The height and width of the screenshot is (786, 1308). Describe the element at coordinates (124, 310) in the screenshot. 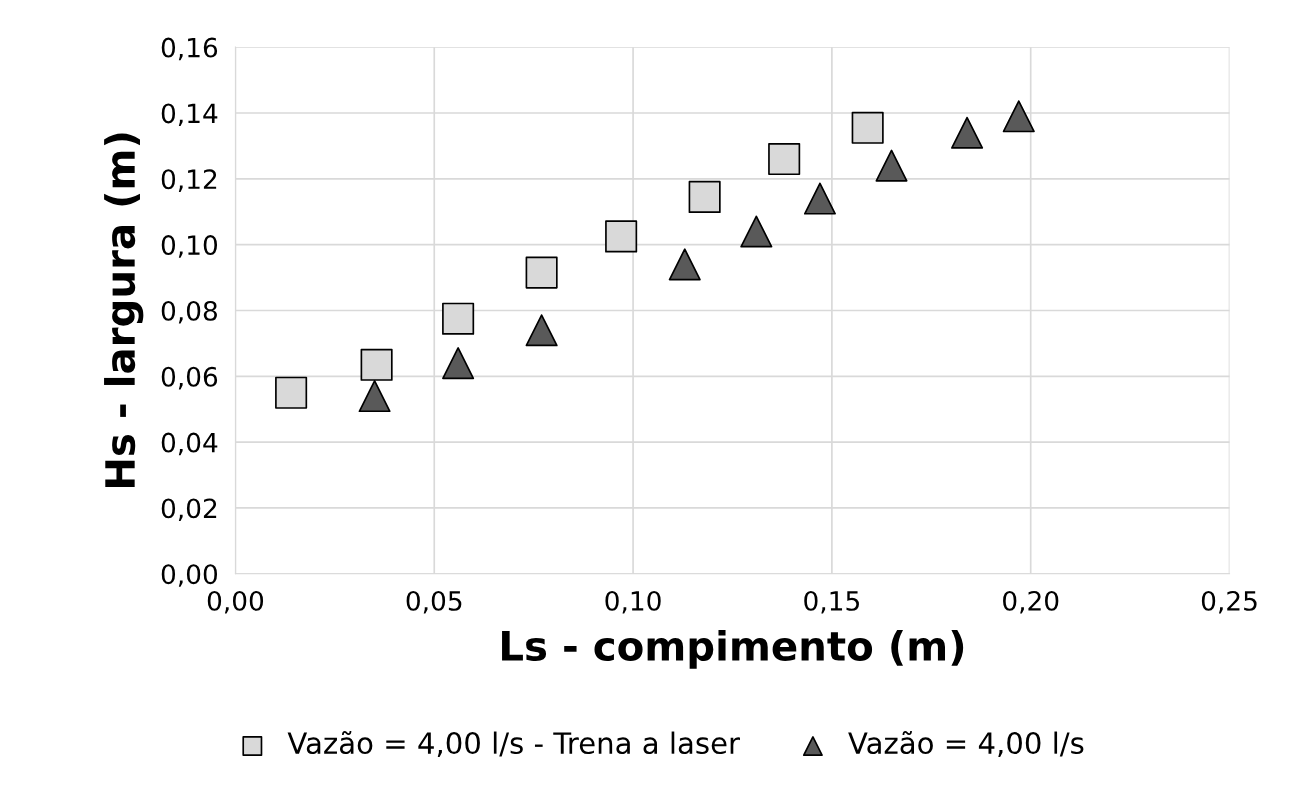

I see `y-axis-title: Hs - largura (m)` at that location.